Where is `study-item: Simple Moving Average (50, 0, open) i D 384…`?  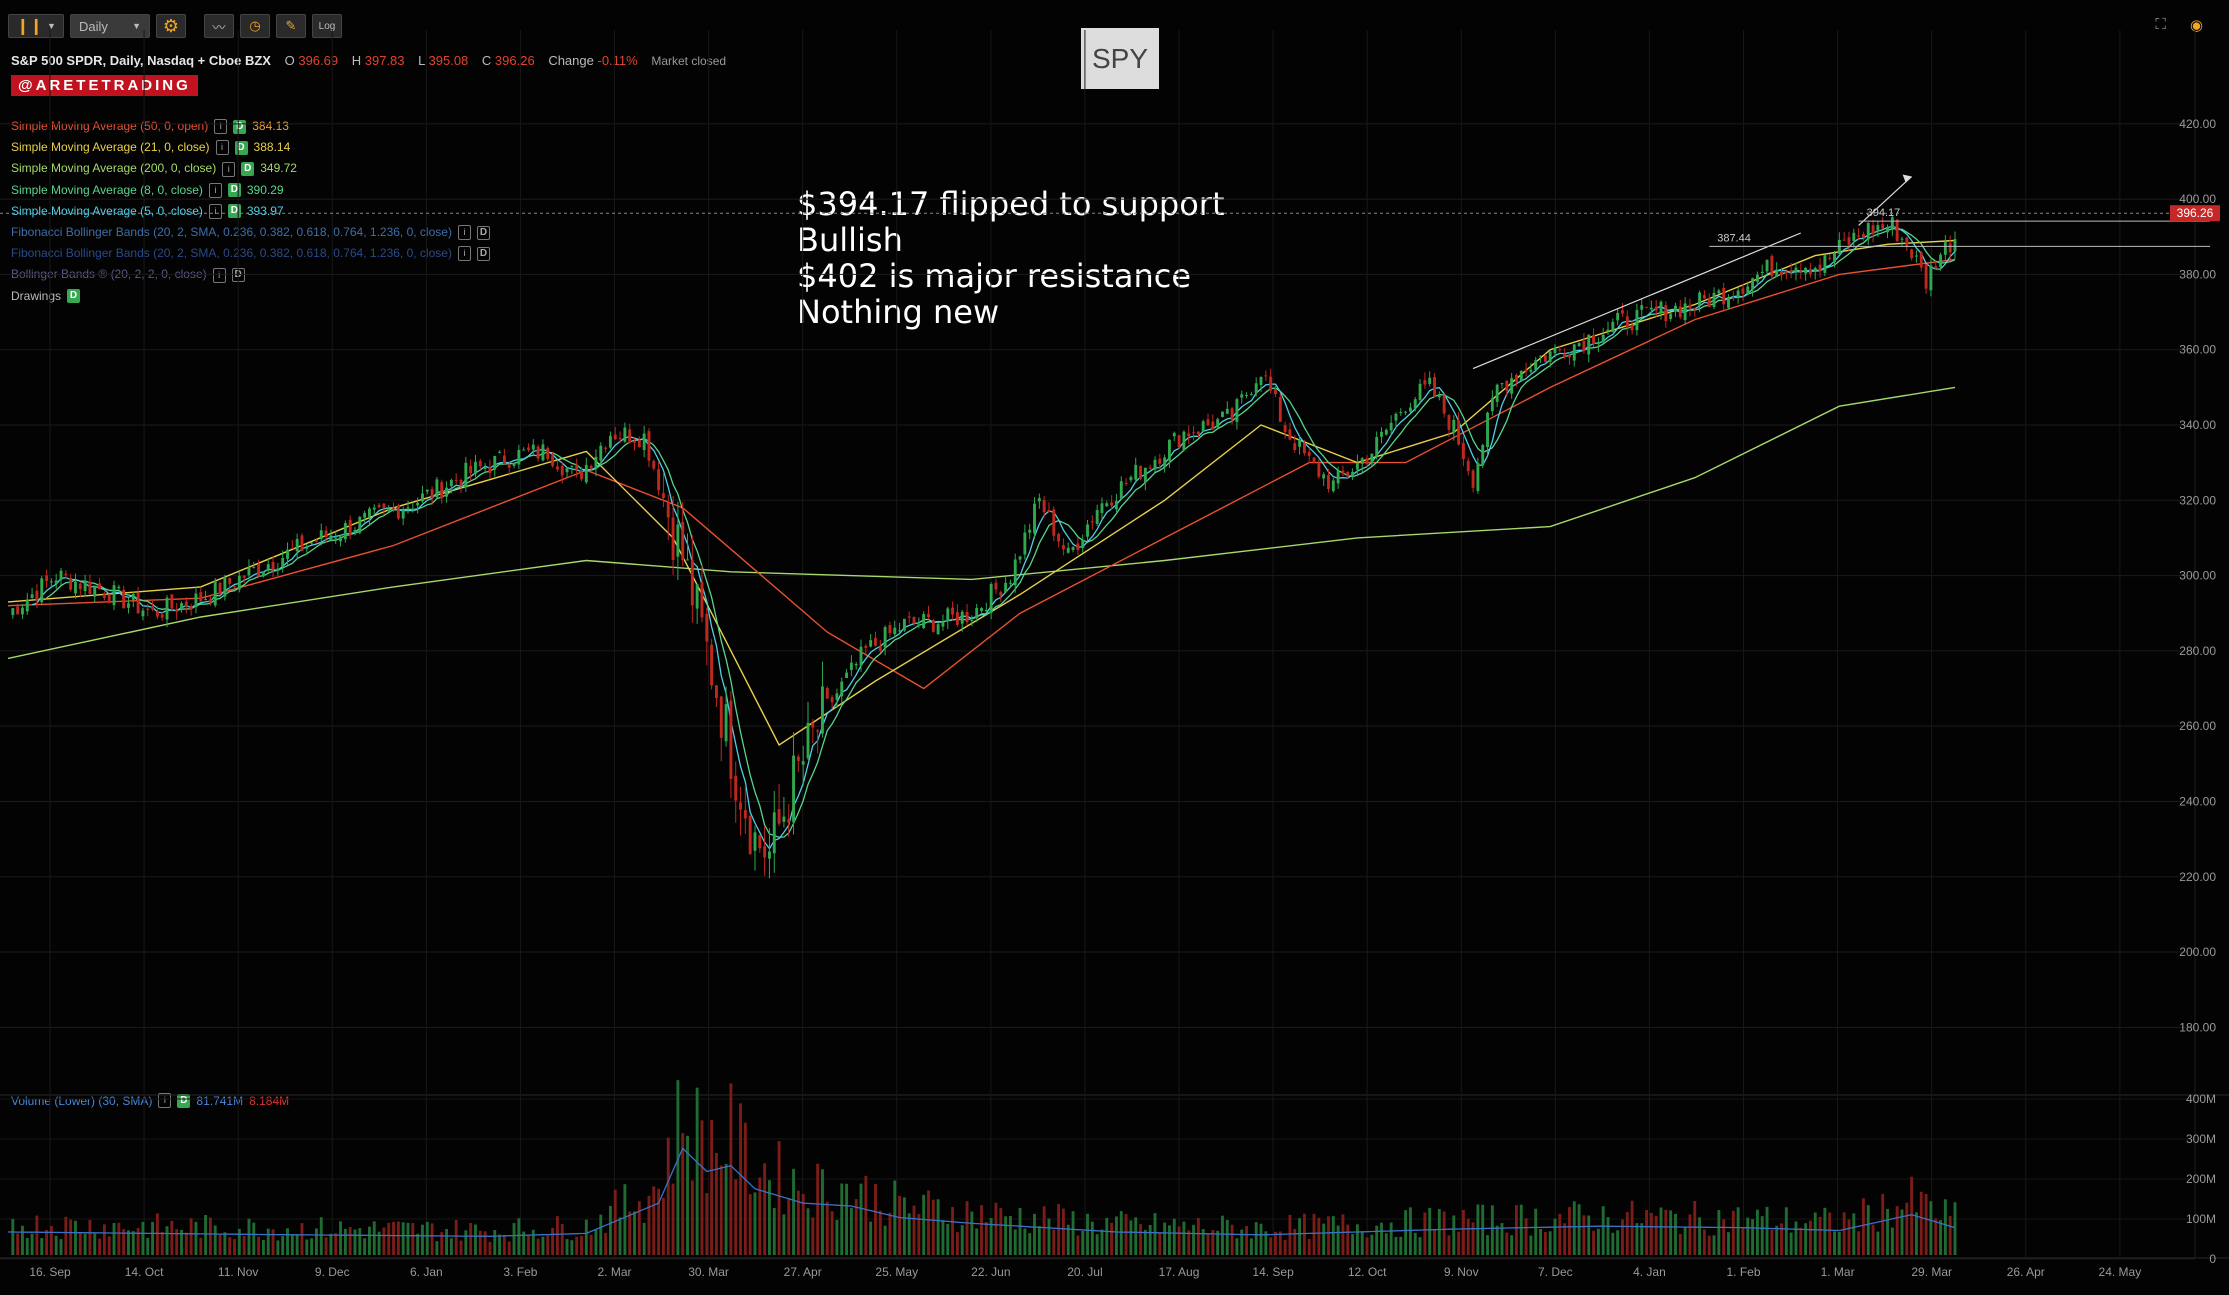
study-item: Simple Moving Average (50, 0, open) i D 384… is located at coordinates (250, 126).